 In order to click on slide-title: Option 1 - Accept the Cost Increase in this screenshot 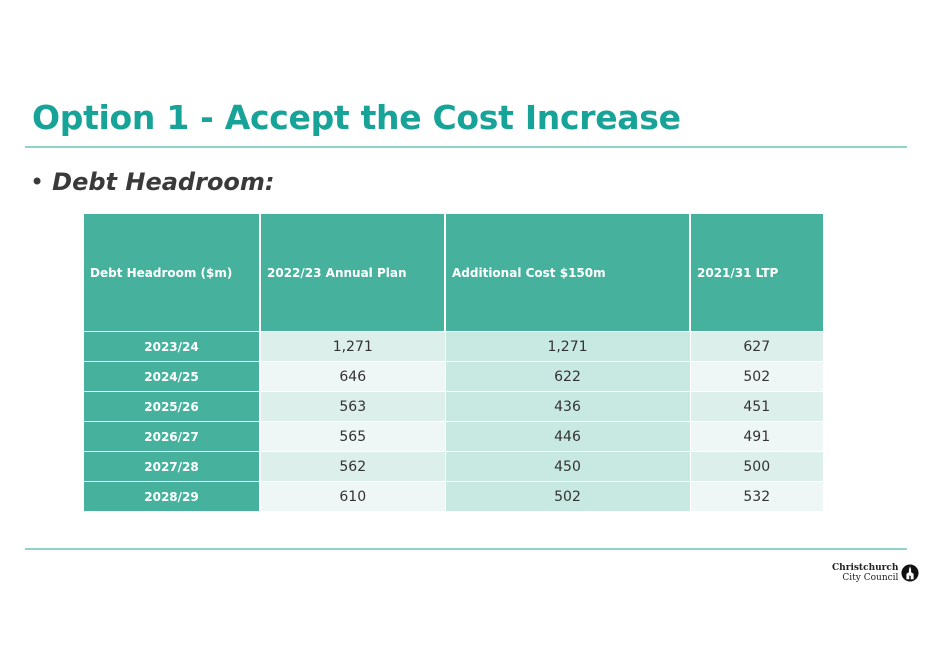, I will do `click(356, 117)`.